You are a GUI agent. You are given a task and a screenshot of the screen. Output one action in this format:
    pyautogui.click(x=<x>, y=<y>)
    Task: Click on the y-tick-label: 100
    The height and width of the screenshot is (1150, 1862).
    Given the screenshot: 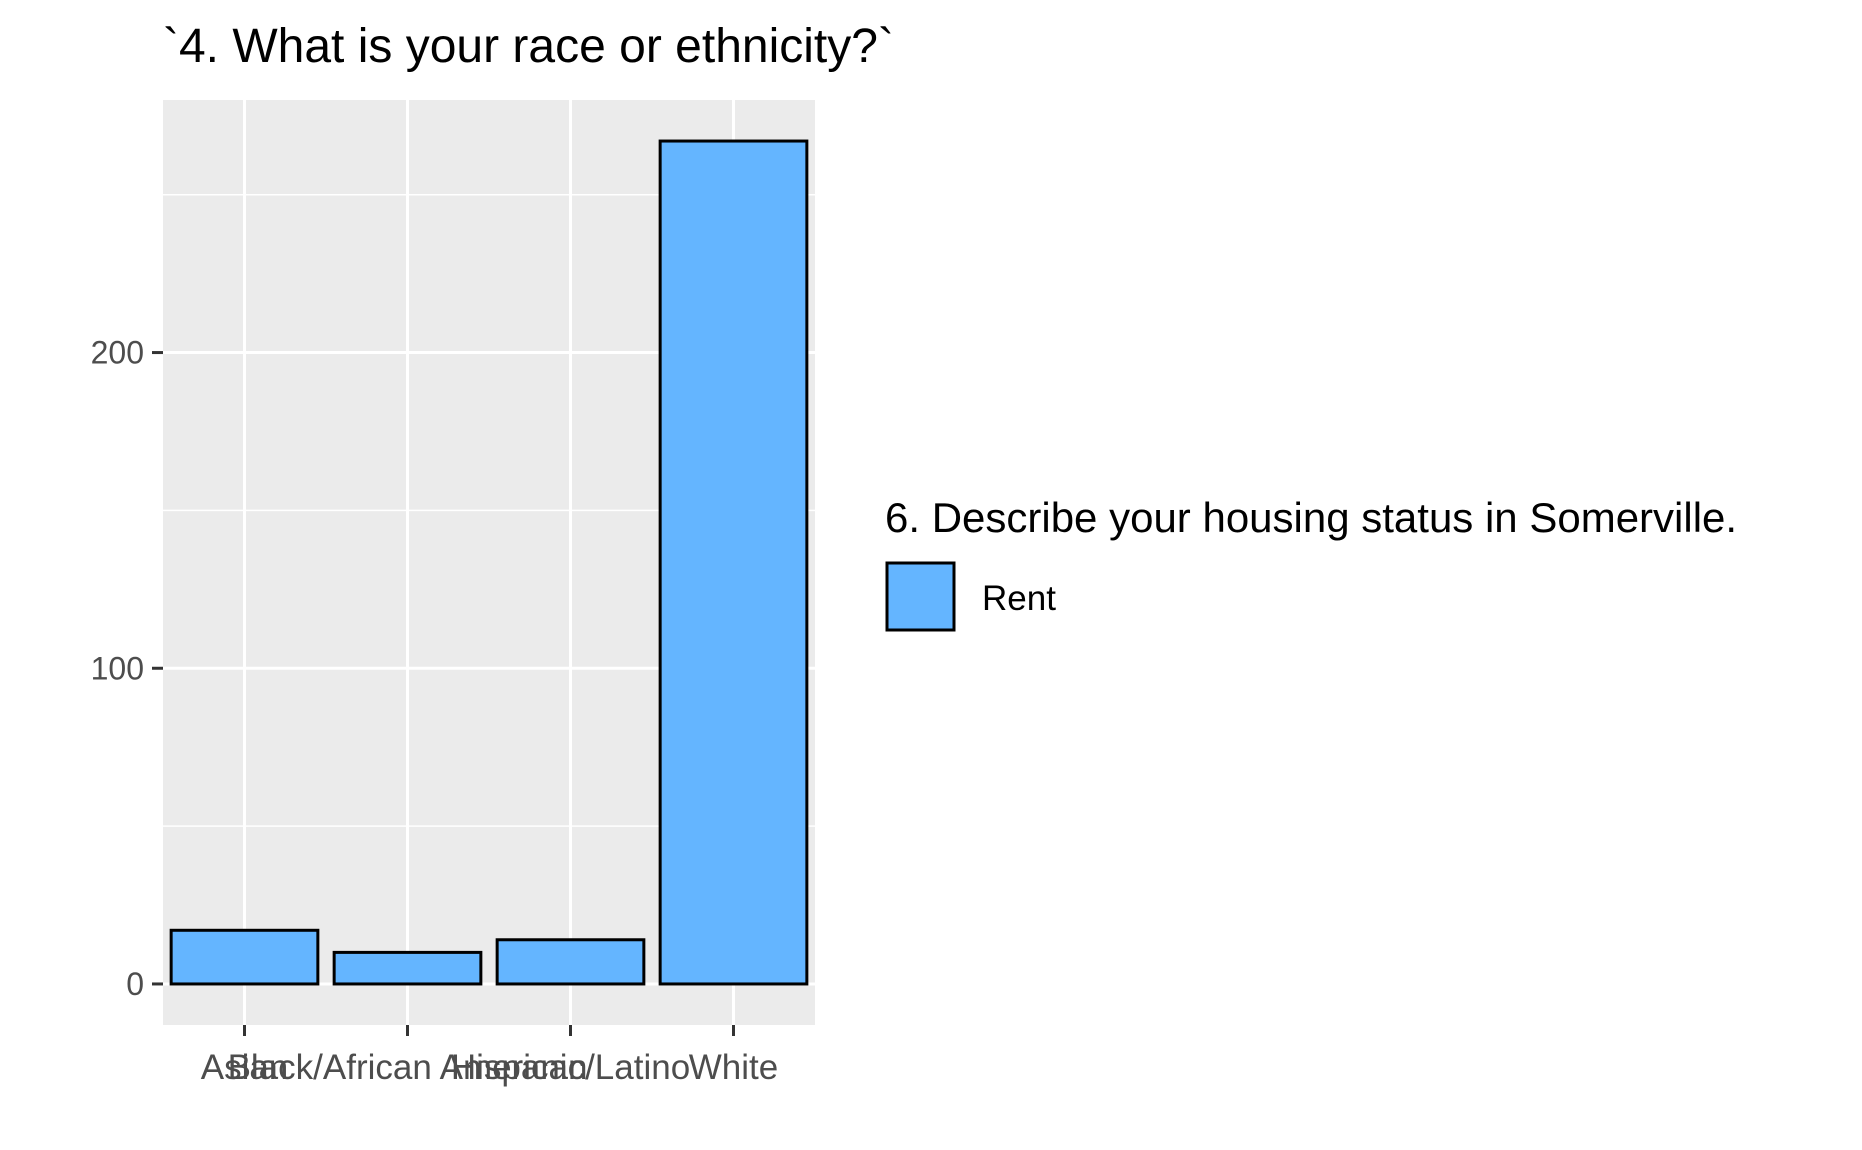 What is the action you would take?
    pyautogui.click(x=117, y=668)
    